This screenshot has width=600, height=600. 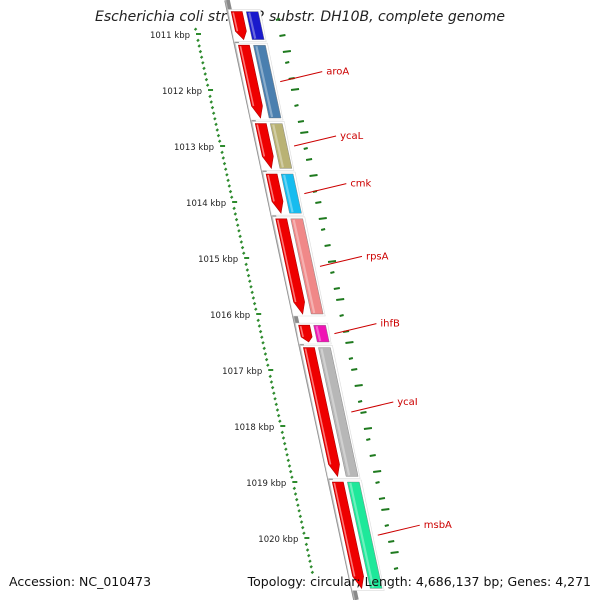 I want to click on gene-label: rpsA, so click(x=377, y=256).